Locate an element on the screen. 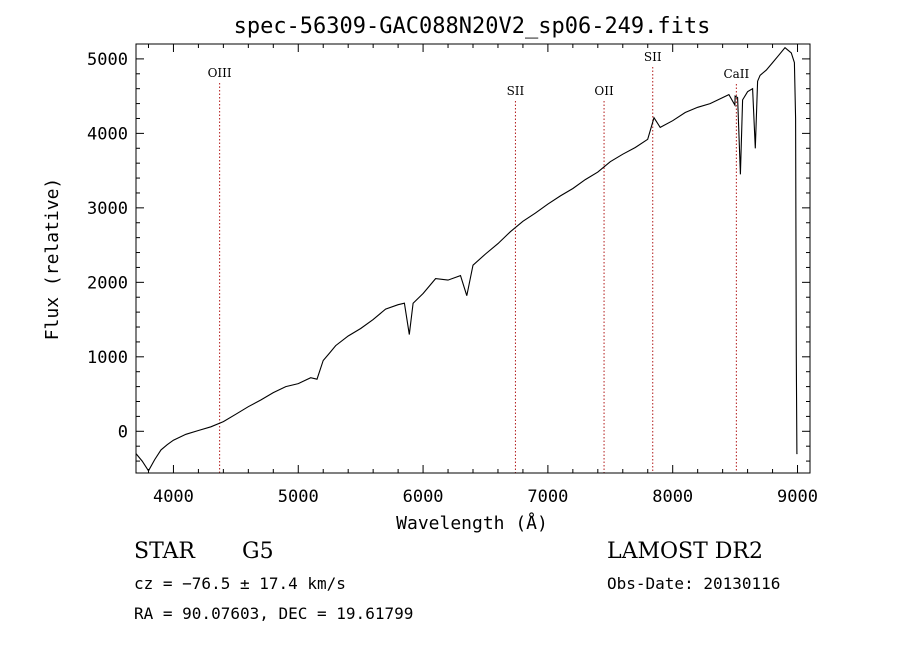 The width and height of the screenshot is (900, 649). y-axis-label: Flux (relative) is located at coordinates (52, 259).